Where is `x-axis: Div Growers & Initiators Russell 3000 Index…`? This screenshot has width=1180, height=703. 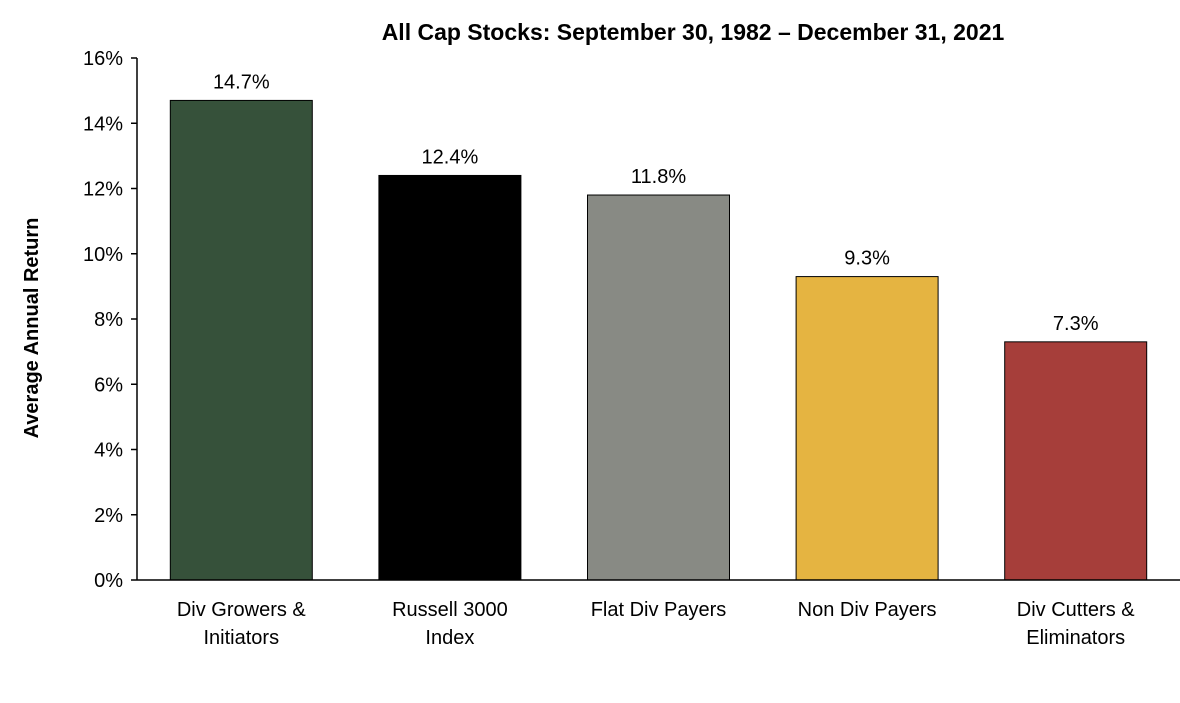
x-axis: Div Growers & Initiators Russell 3000 Index… is located at coordinates (658, 614).